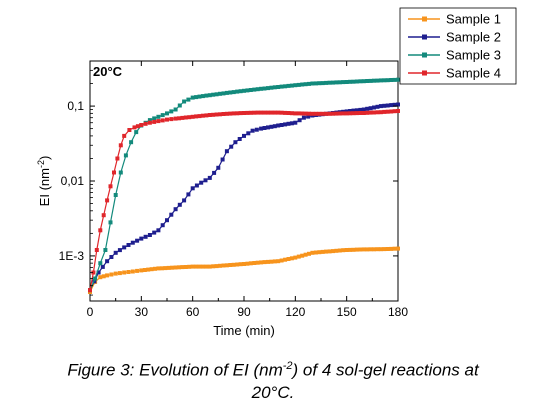 The width and height of the screenshot is (546, 405). I want to click on x-tick-label: 60, so click(193, 312).